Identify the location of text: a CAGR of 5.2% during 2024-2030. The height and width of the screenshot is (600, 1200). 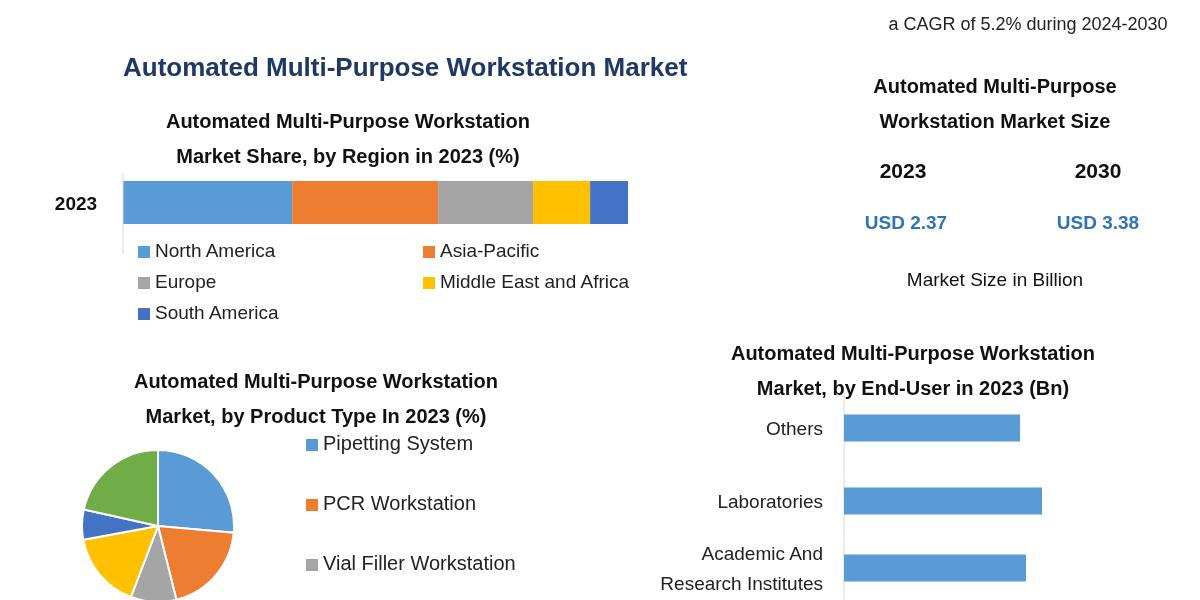
(1028, 24).